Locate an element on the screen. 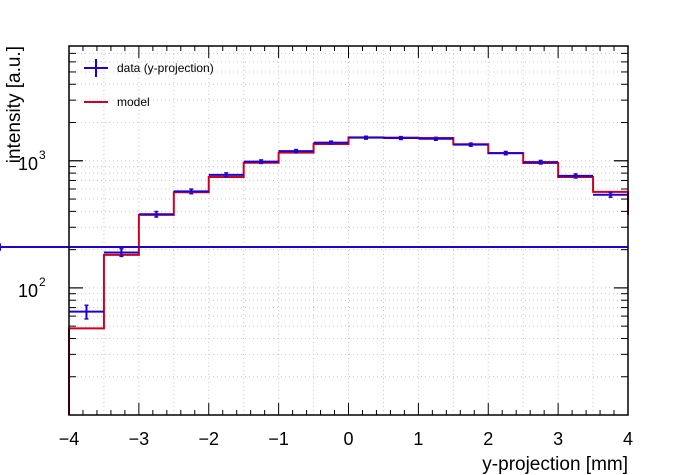 The image size is (698, 475). x-tick-label: 0 is located at coordinates (348, 439).